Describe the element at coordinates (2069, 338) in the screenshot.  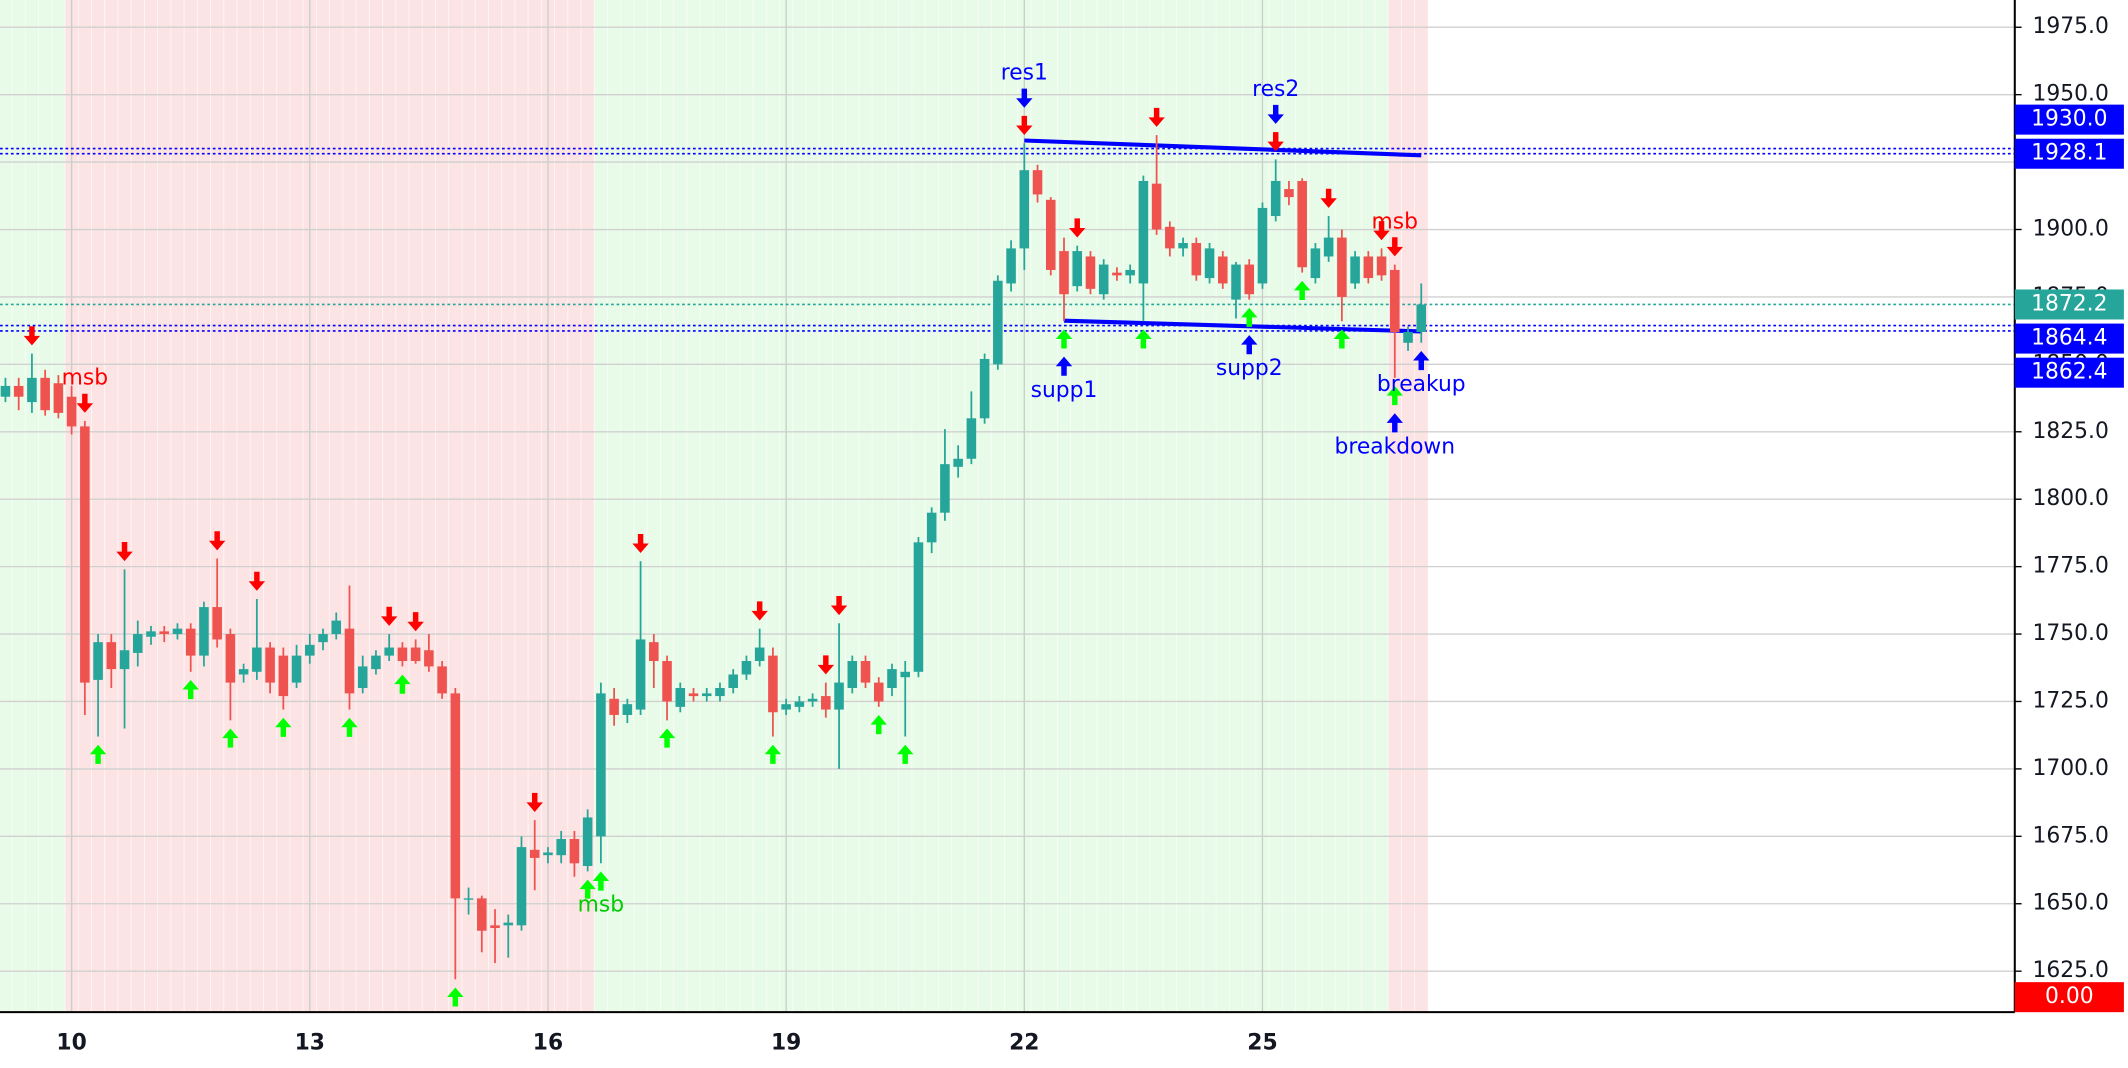
I see `price-level-label: 1864.4` at that location.